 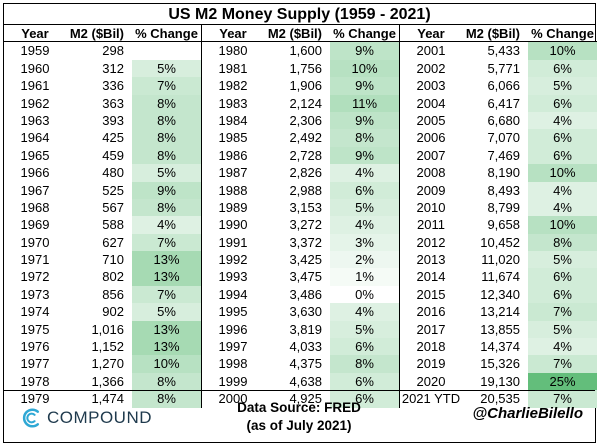 What do you see at coordinates (113, 51) in the screenshot?
I see `m2-cell: 298` at bounding box center [113, 51].